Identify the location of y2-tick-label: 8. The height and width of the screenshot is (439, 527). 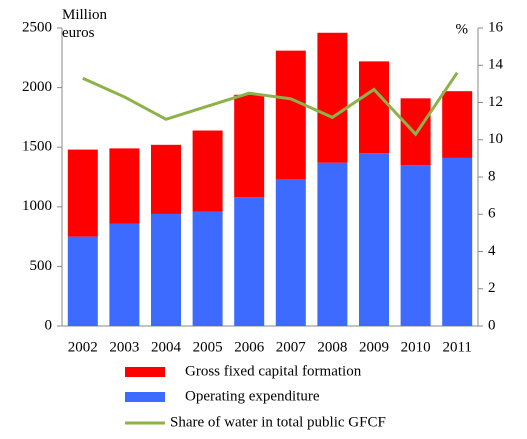
(492, 176).